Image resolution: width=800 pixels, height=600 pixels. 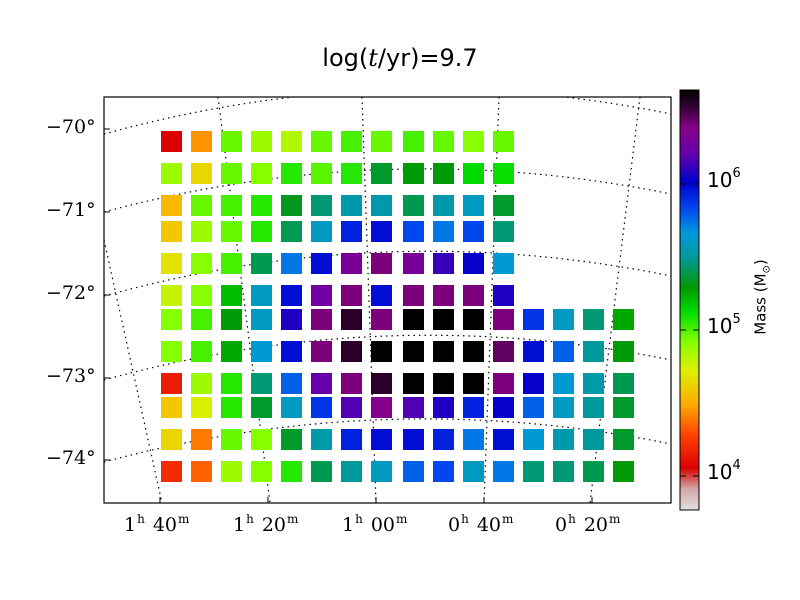 I want to click on dec-tick-label: −73°, so click(x=71, y=376).